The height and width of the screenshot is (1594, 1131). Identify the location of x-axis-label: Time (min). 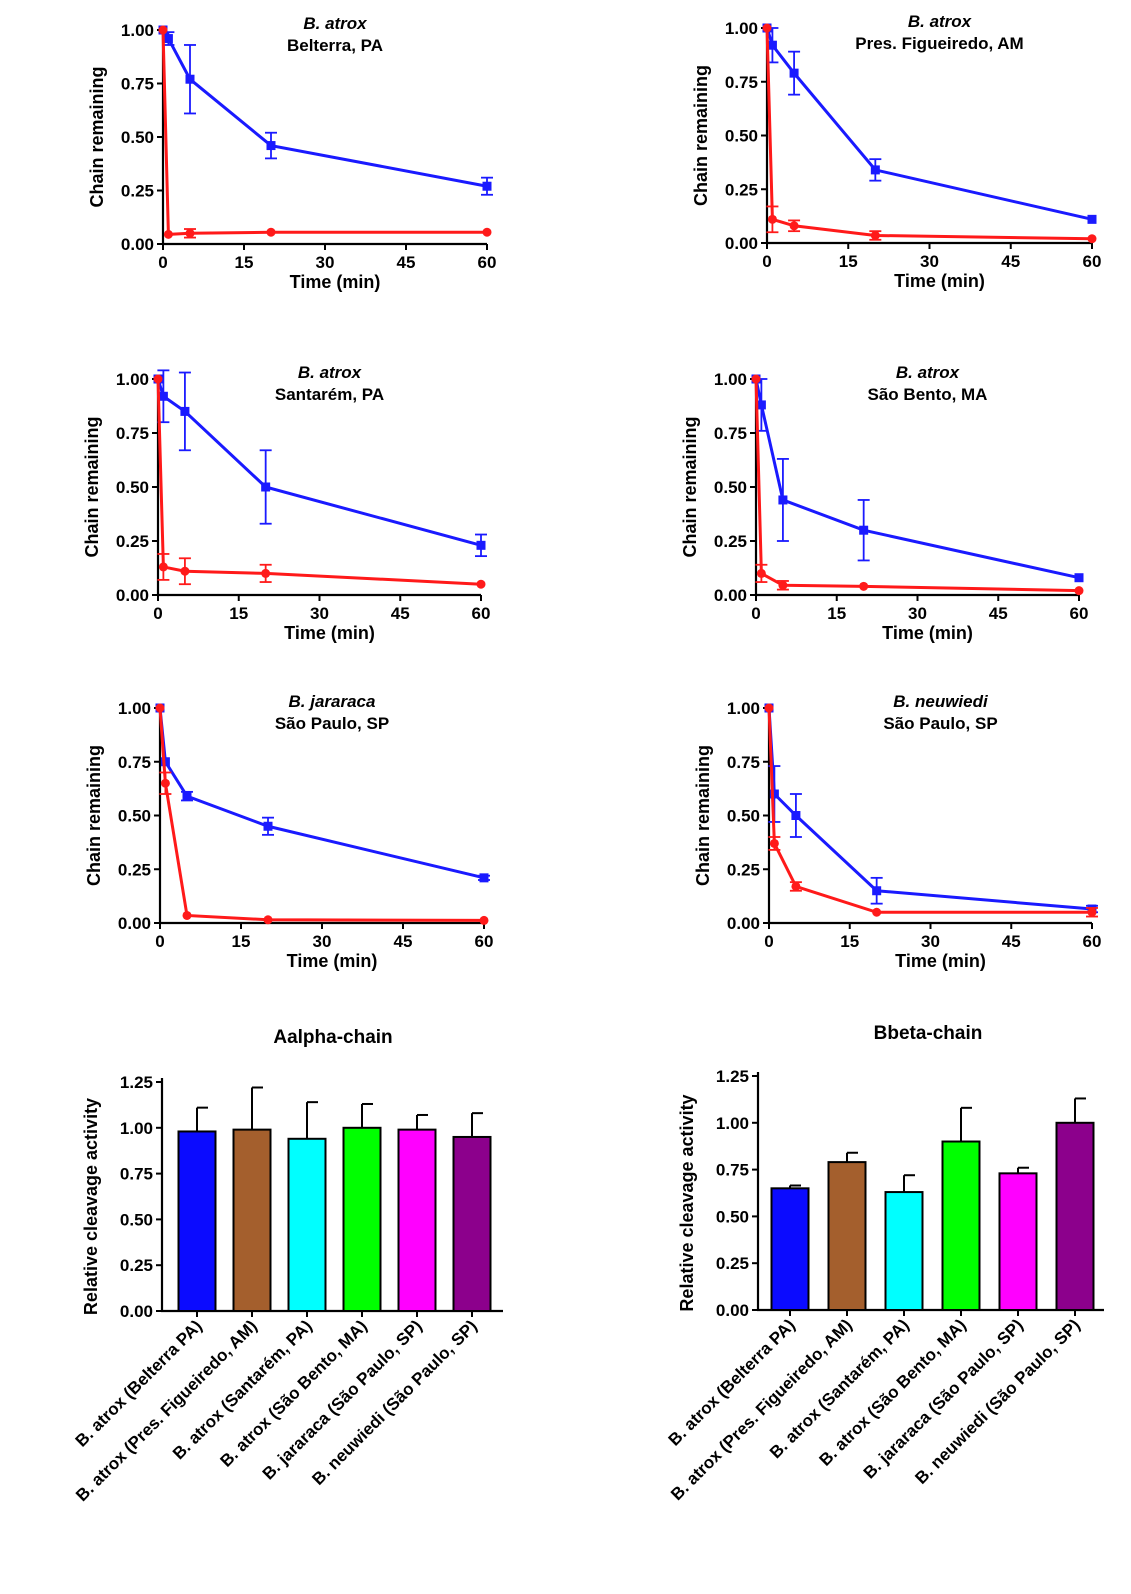
(940, 961).